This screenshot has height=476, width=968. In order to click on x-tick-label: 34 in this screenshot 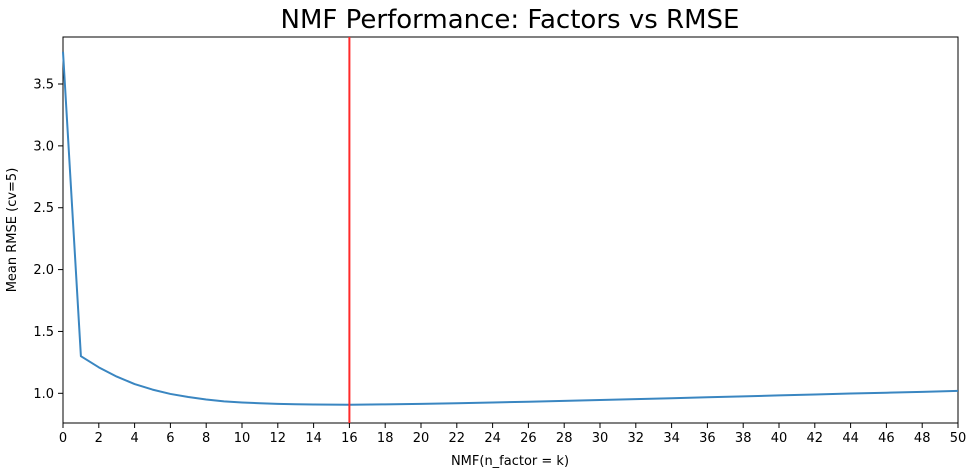, I will do `click(671, 438)`.